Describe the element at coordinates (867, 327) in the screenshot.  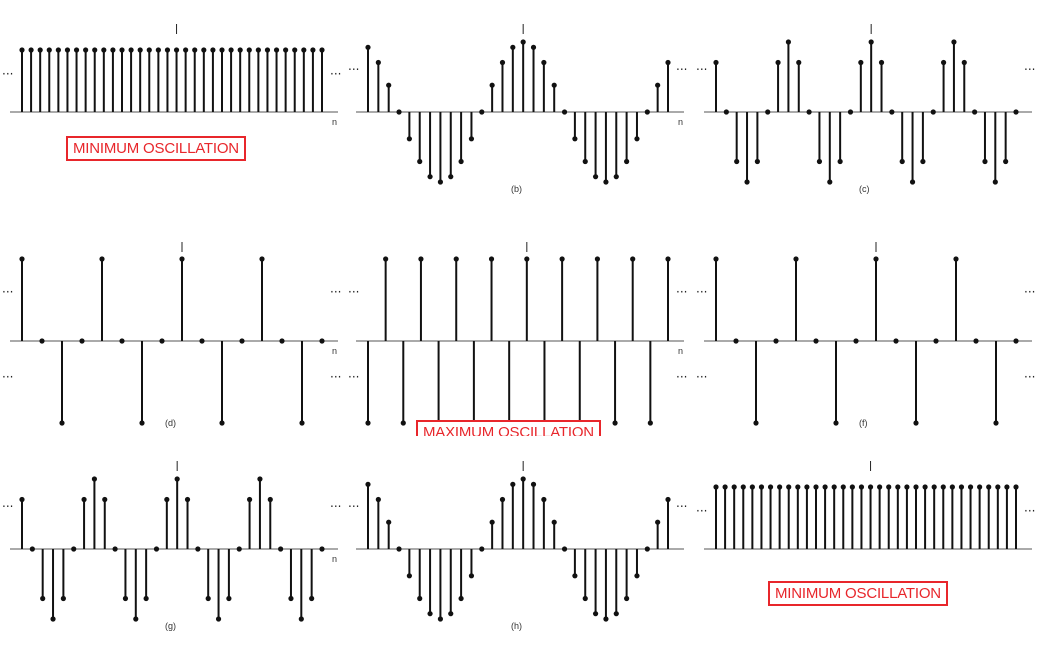
I see `panel-f: ··· ··· ··· ··· (f)` at that location.